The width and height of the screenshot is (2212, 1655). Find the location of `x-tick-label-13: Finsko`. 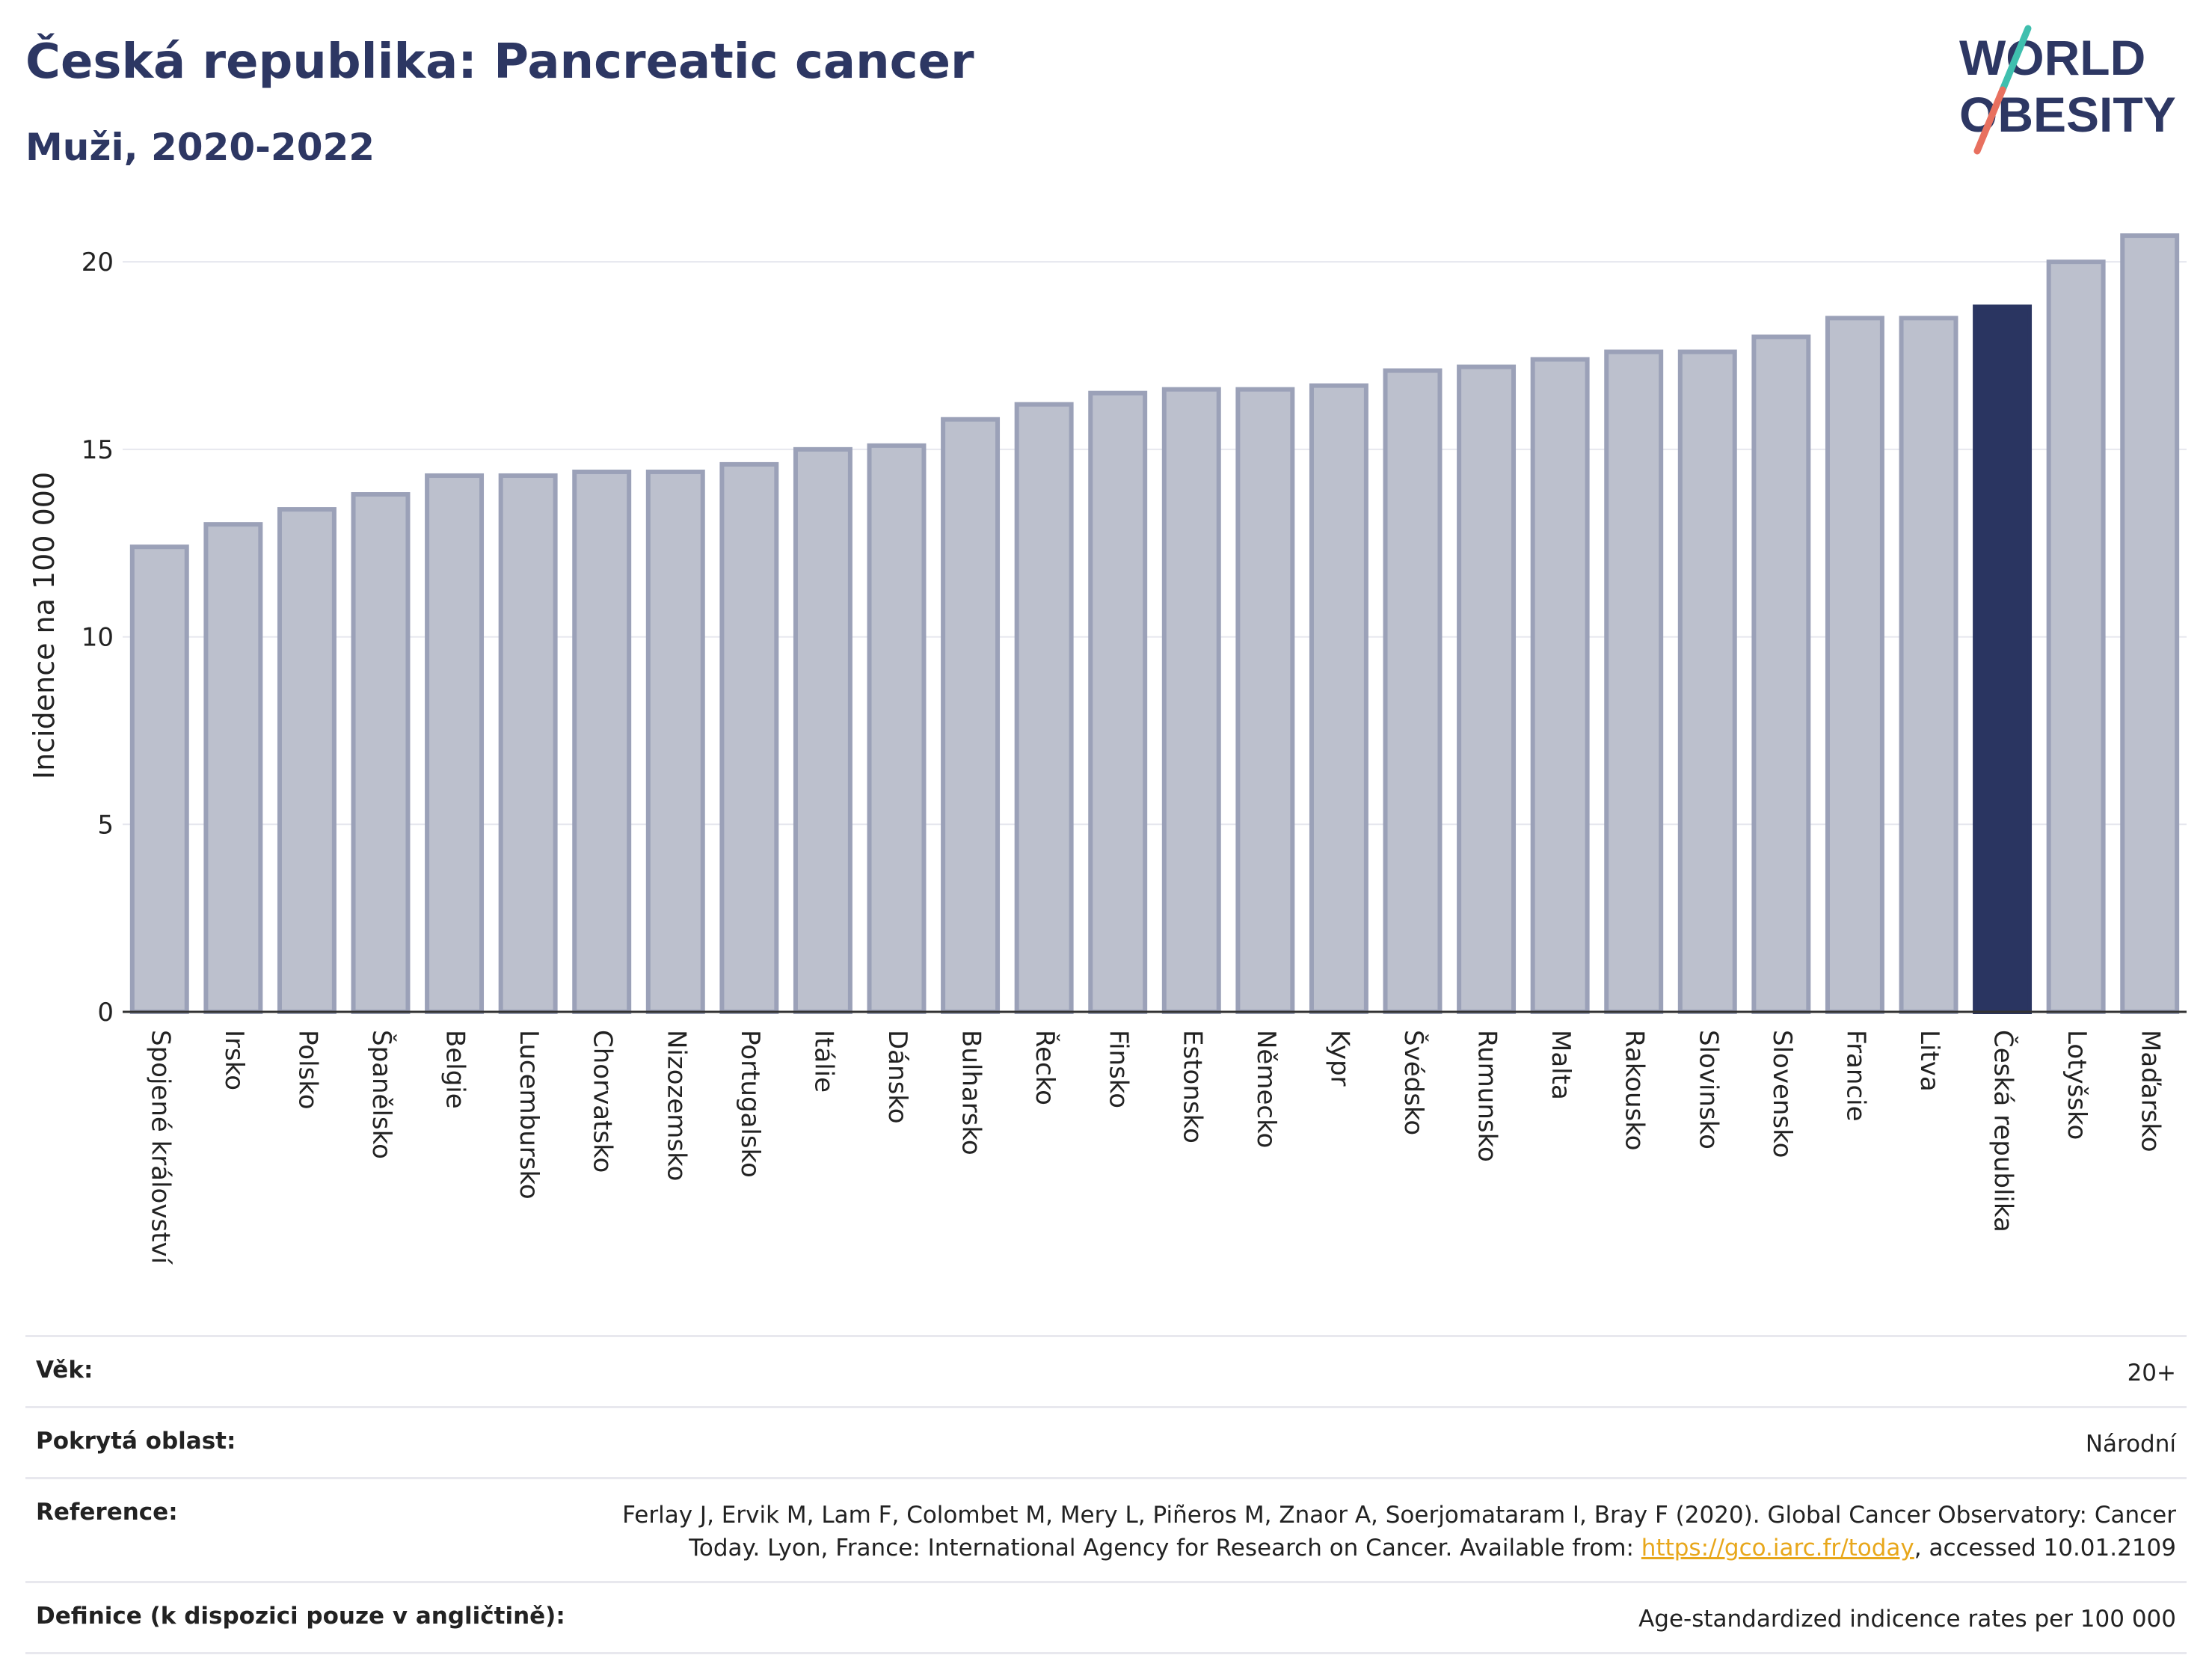

x-tick-label-13: Finsko is located at coordinates (1119, 1069).